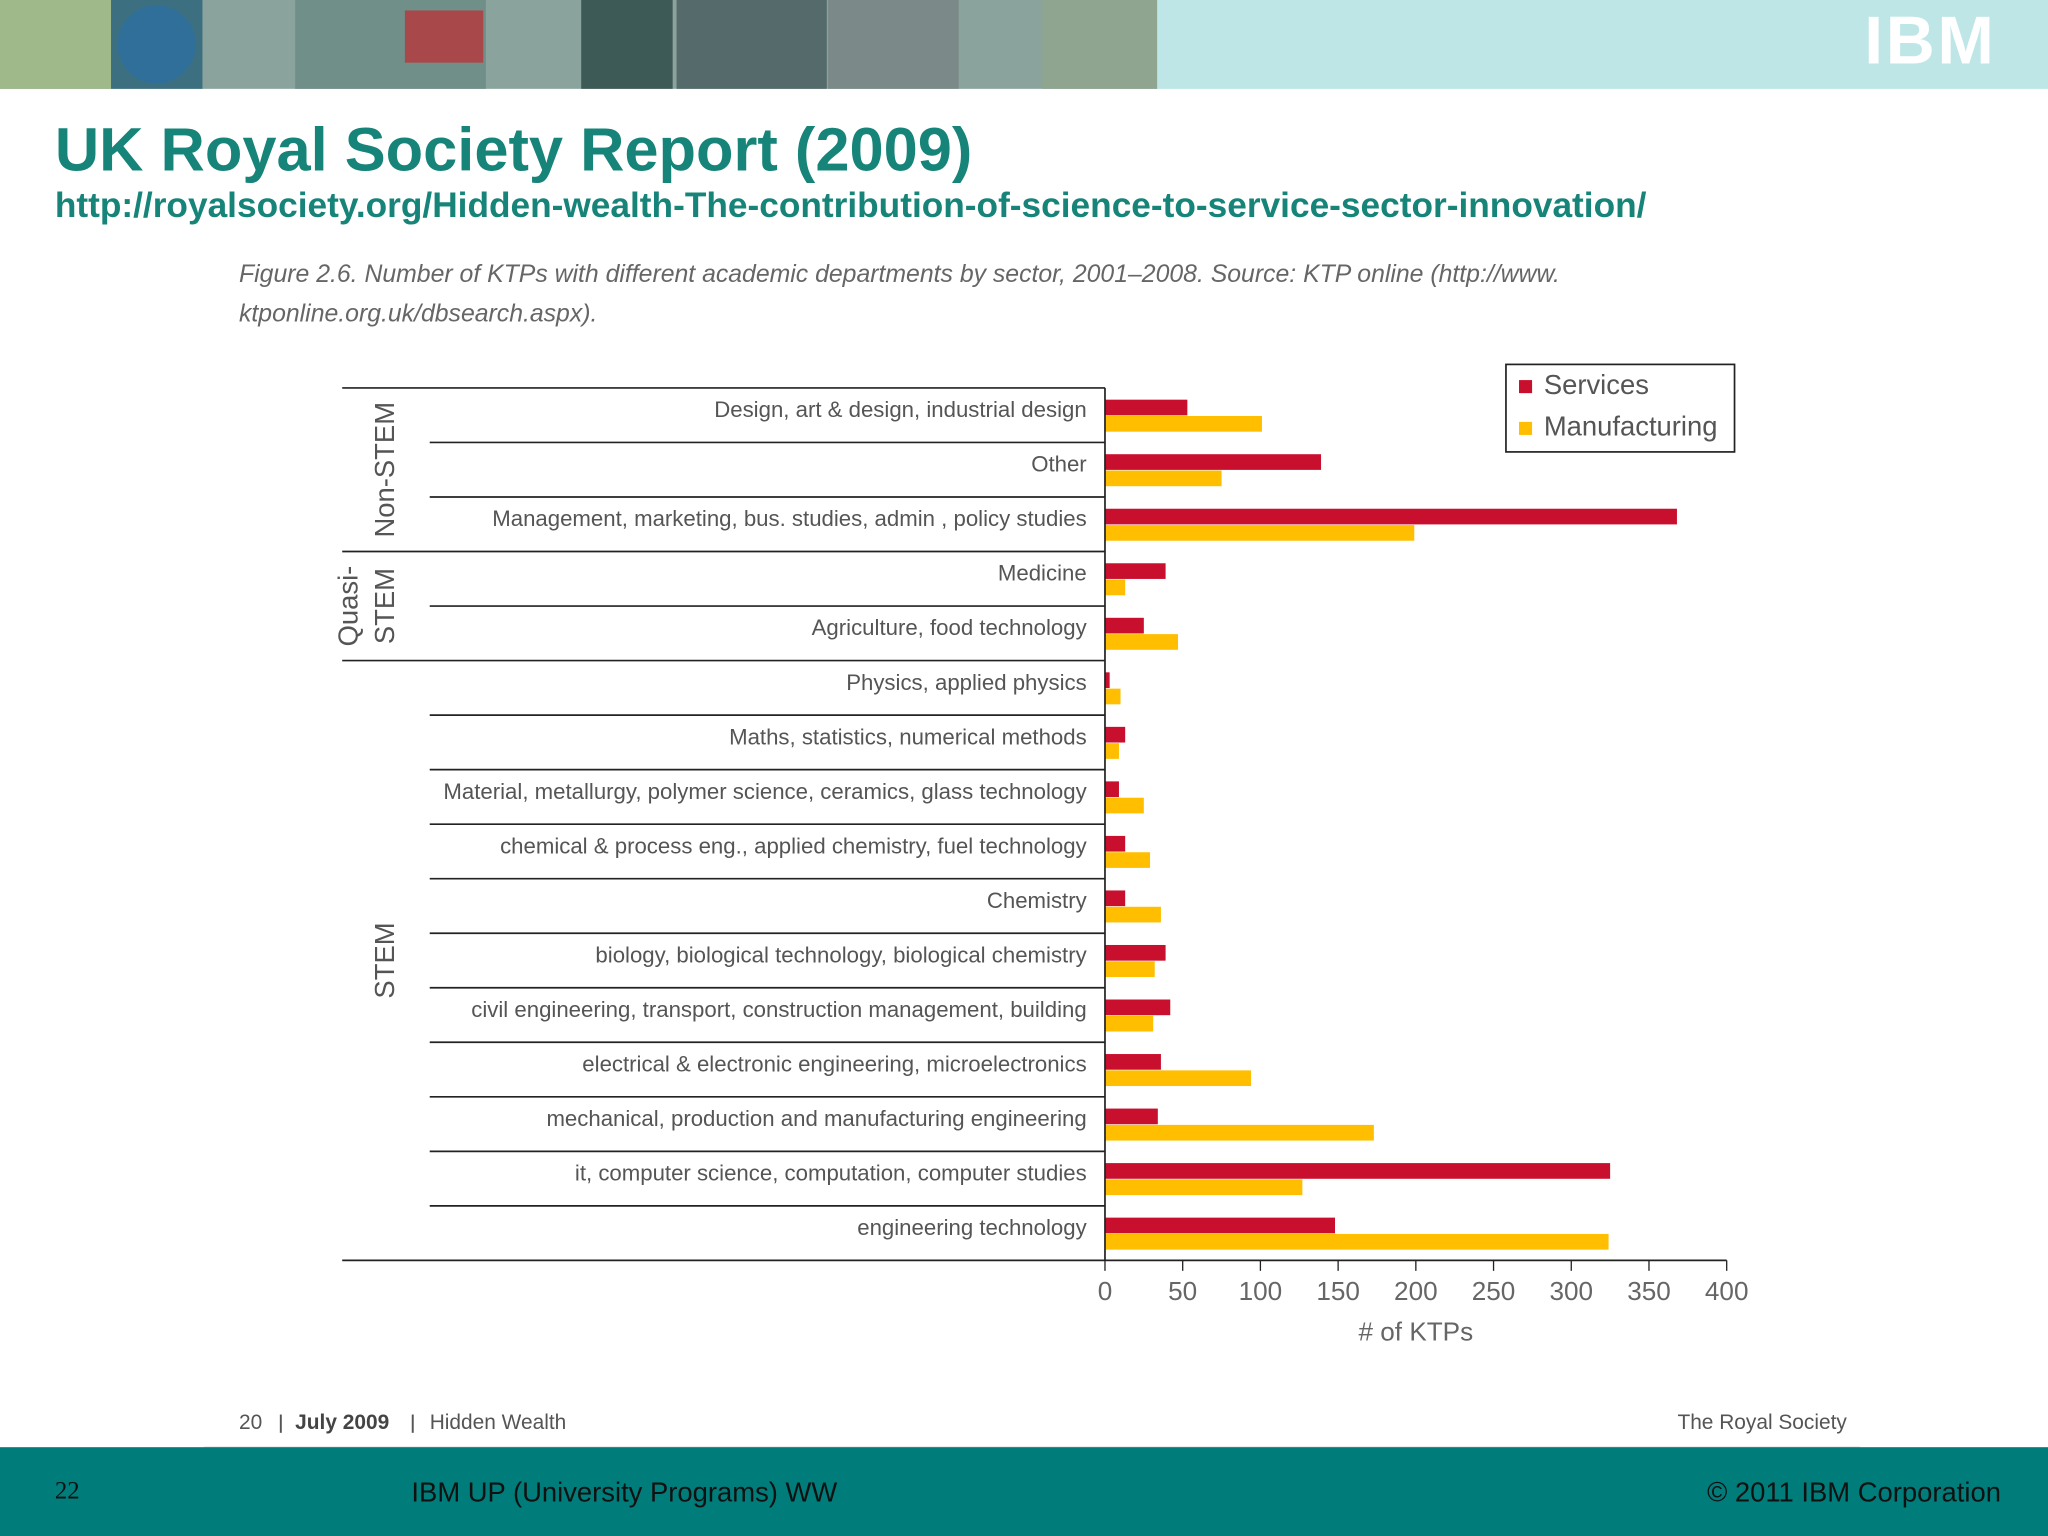 The image size is (2048, 1536). Describe the element at coordinates (1042, 573) in the screenshot. I see `category-label: Medicine` at that location.